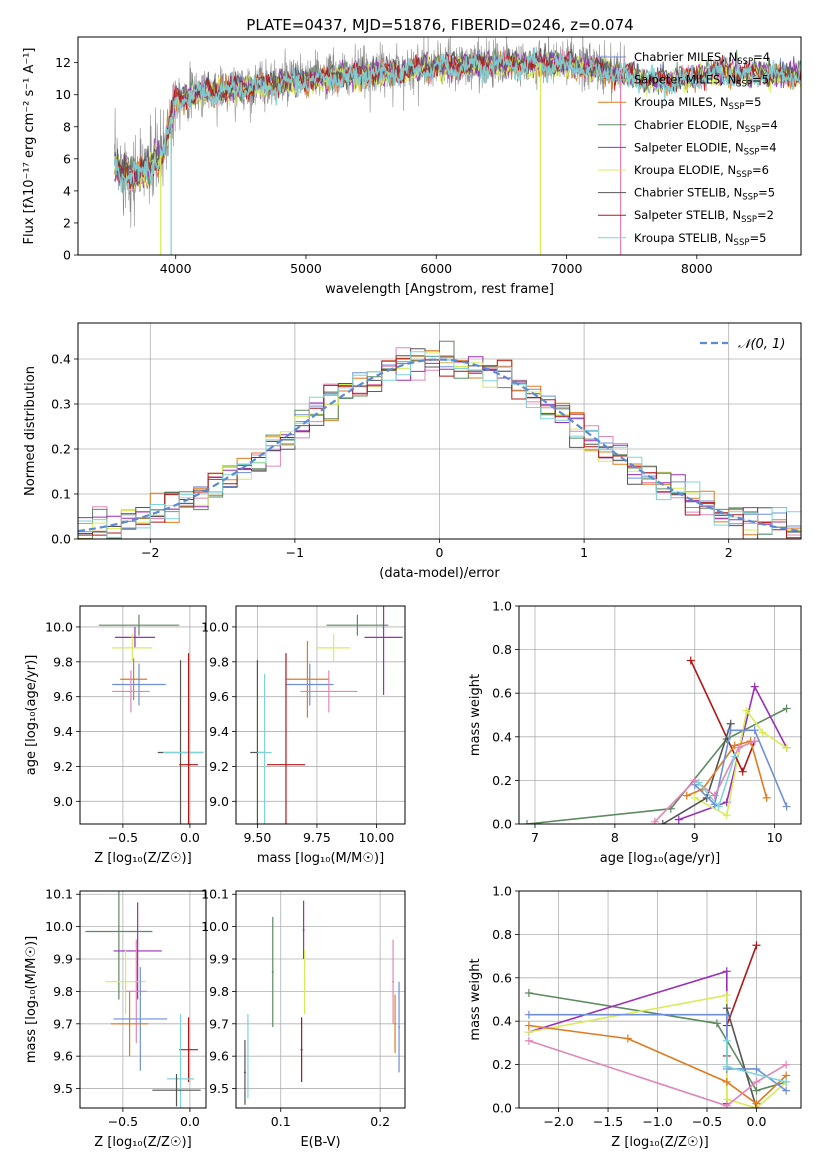 Image resolution: width=819 pixels, height=1170 pixels. I want to click on x-tick-label: 2, so click(729, 552).